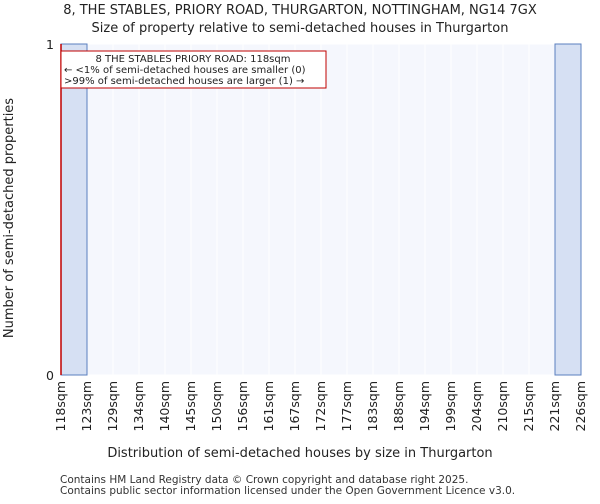 The height and width of the screenshot is (504, 600). What do you see at coordinates (216, 406) in the screenshot?
I see `x-tick-label: 150sqm` at bounding box center [216, 406].